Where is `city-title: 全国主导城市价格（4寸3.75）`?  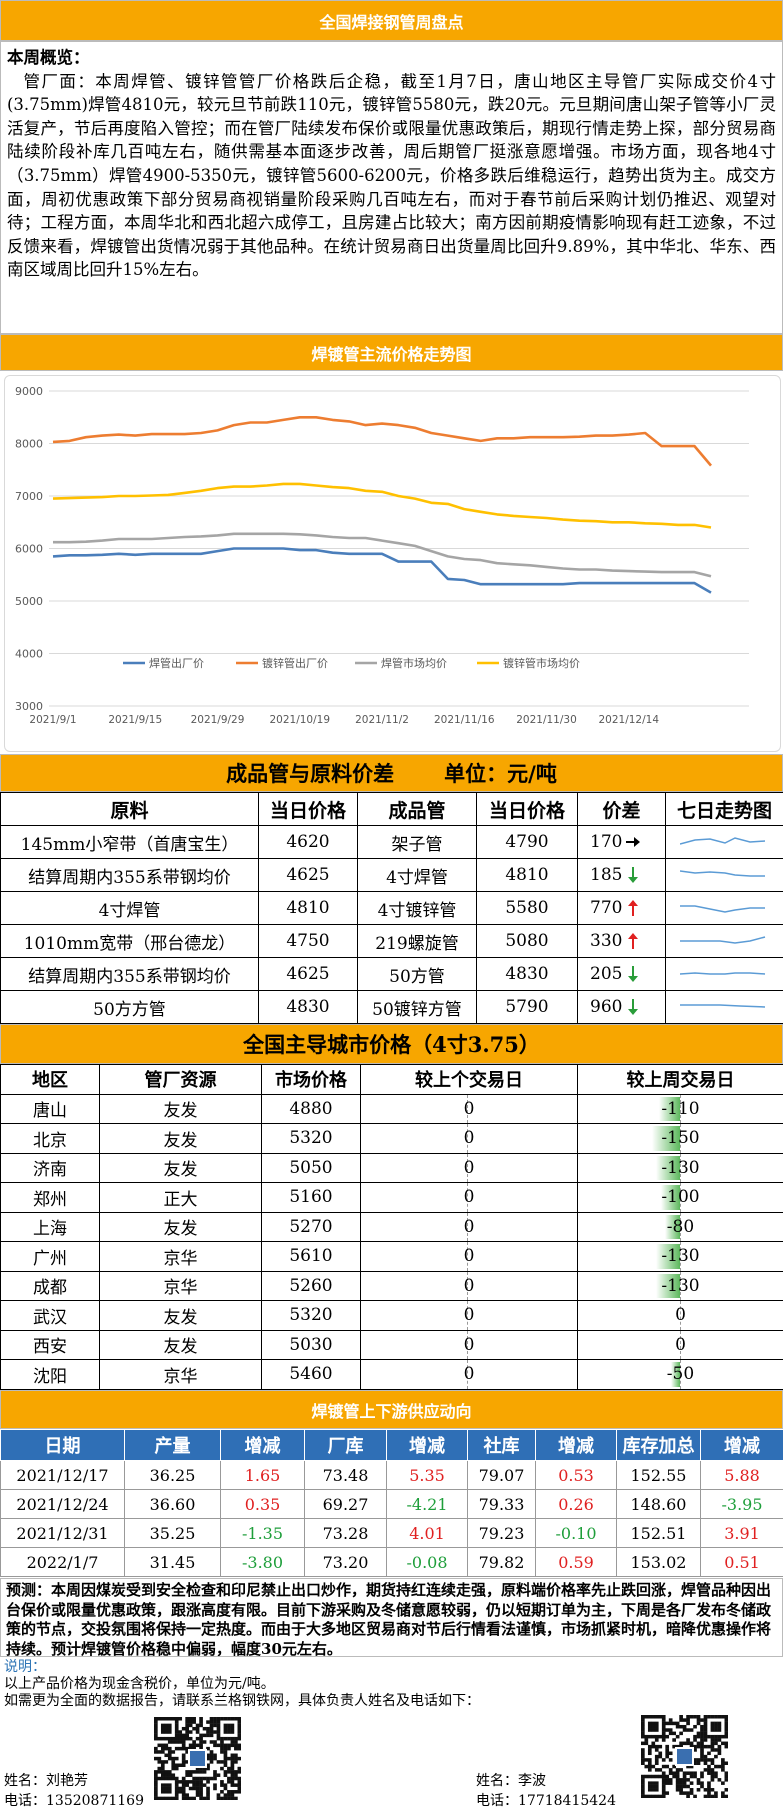 city-title: 全国主导城市价格（4寸3.75） is located at coordinates (391, 1044).